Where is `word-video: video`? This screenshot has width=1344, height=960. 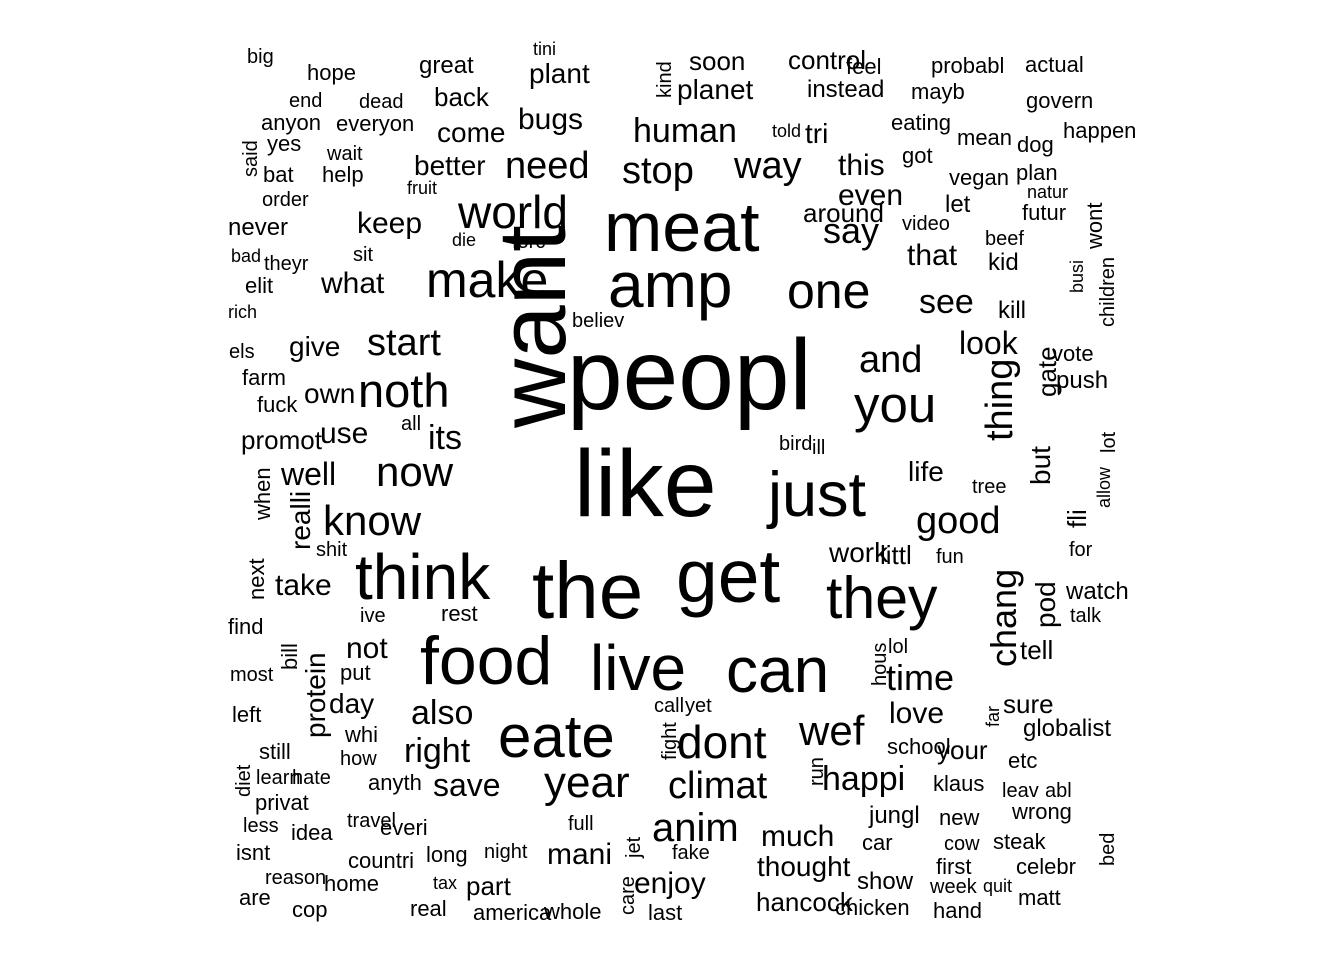 word-video: video is located at coordinates (926, 224).